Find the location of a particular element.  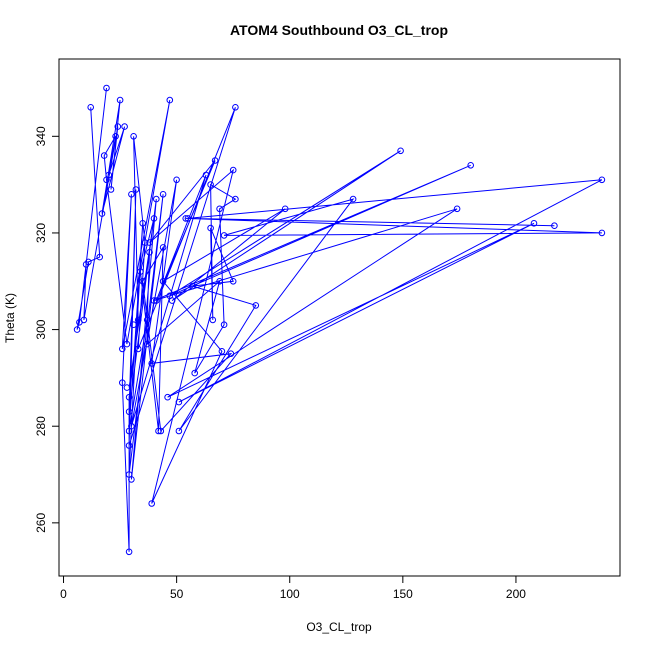

x-tick-label: 50 is located at coordinates (177, 594).